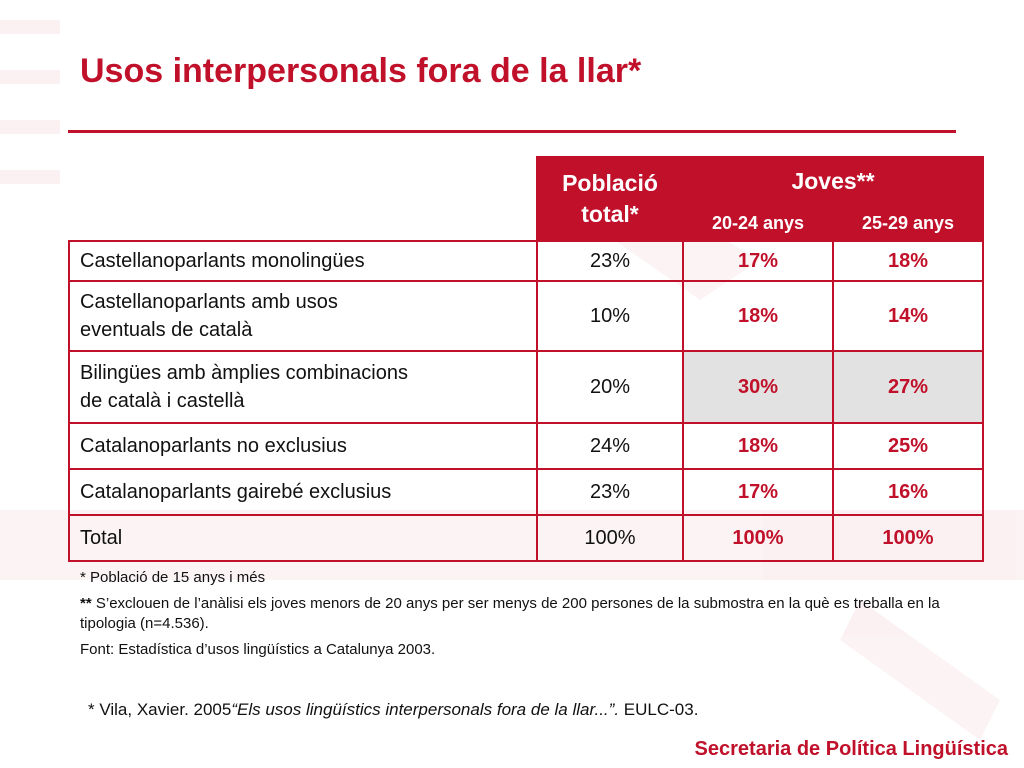 Image resolution: width=1024 pixels, height=768 pixels. I want to click on cell-20-24: 100%, so click(758, 538).